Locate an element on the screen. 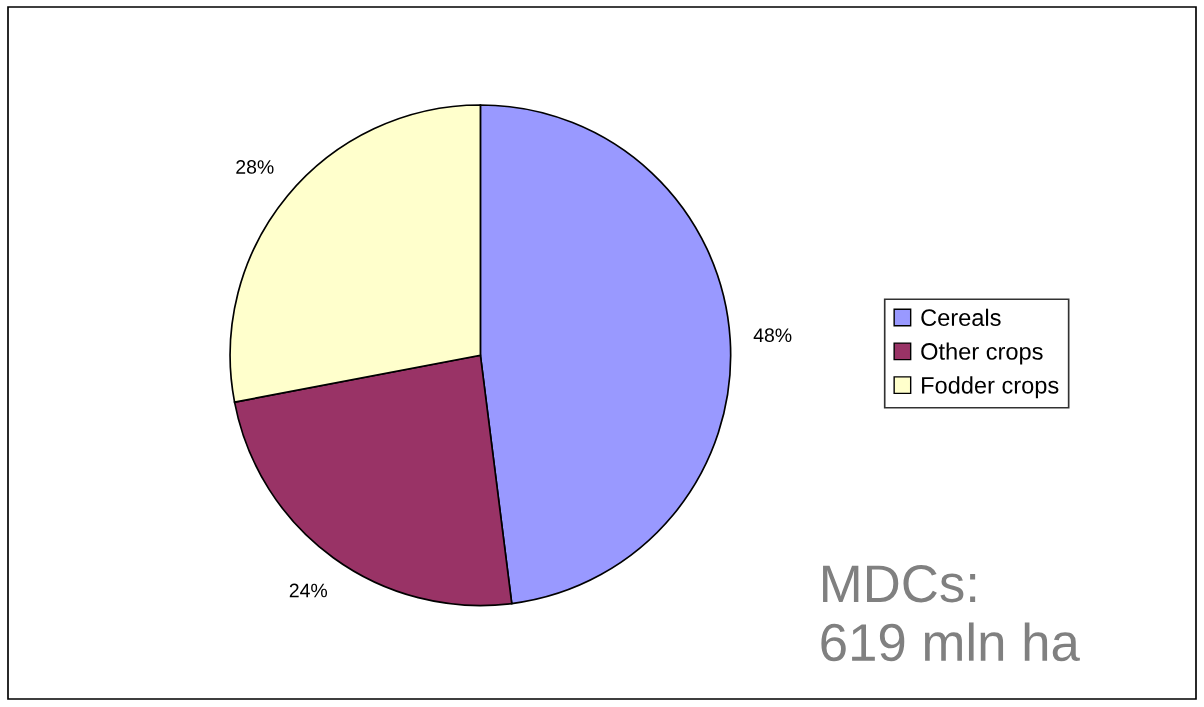 This screenshot has width=1204, height=707. data-label: 28% is located at coordinates (255, 167).